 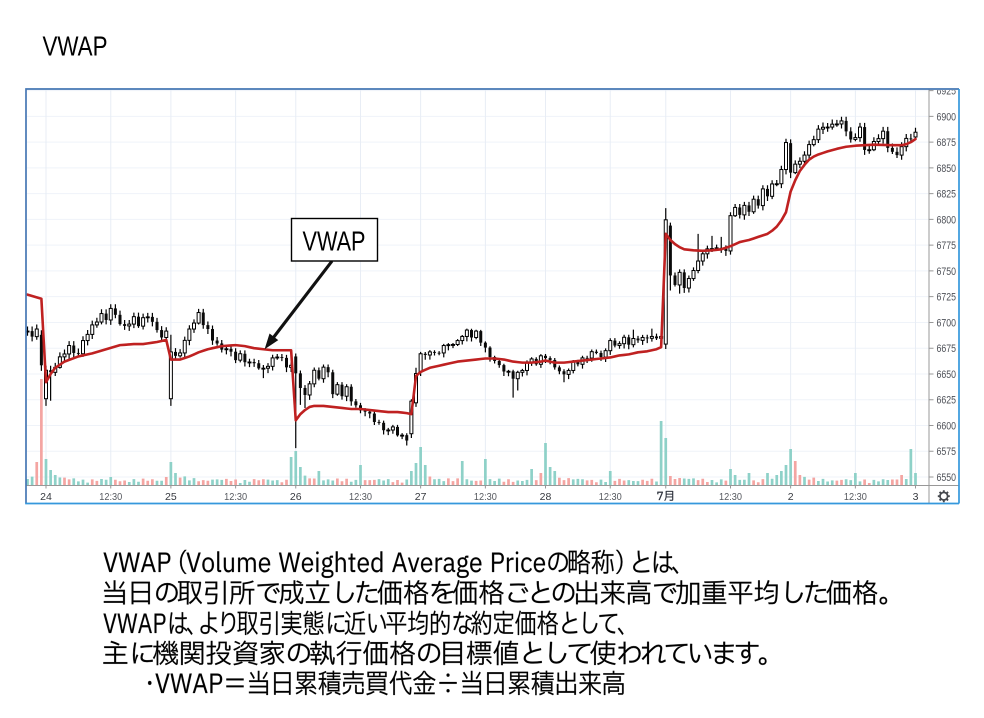 I want to click on svg-text: 6925, so click(x=947, y=92).